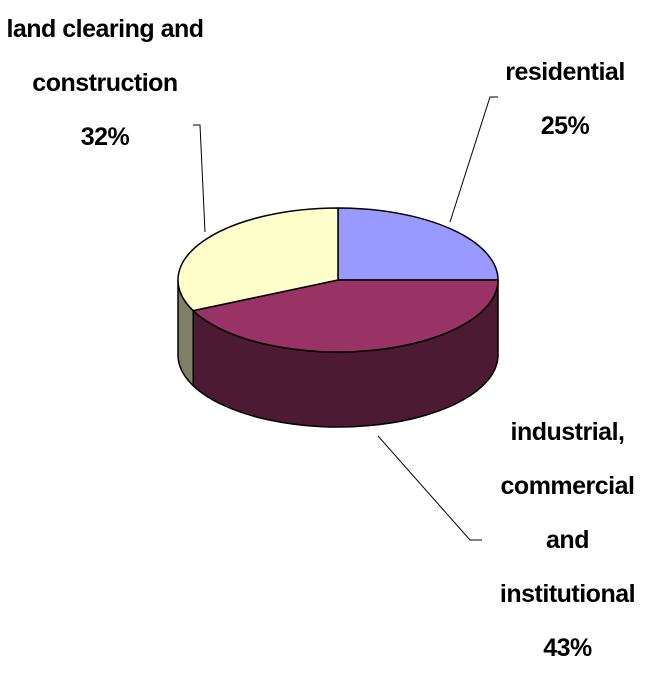 This screenshot has width=649, height=680. Describe the element at coordinates (565, 126) in the screenshot. I see `value-label: 25%` at that location.